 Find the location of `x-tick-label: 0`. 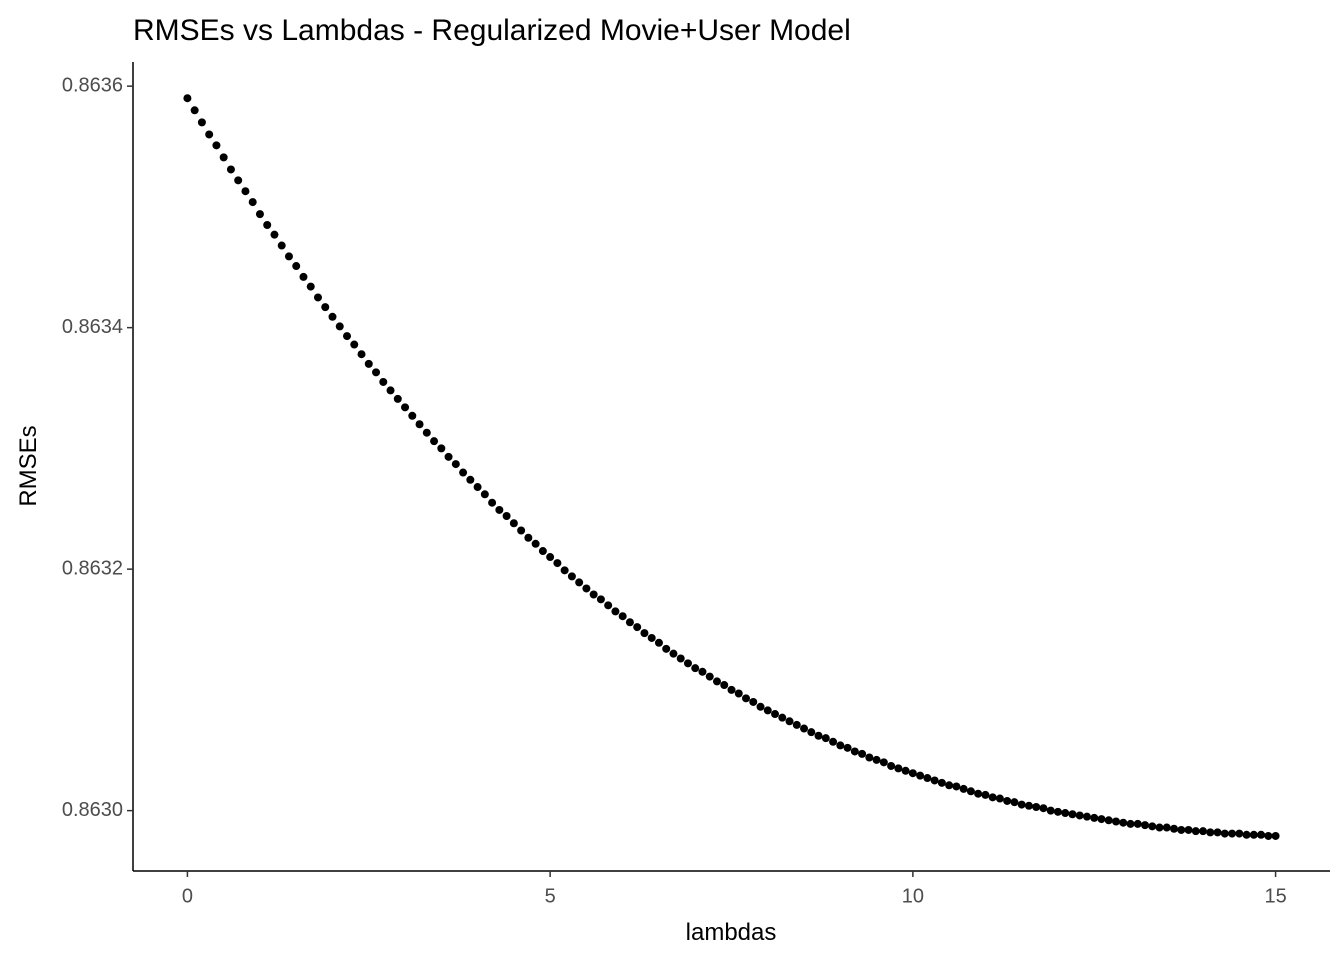

x-tick-label: 0 is located at coordinates (187, 896).